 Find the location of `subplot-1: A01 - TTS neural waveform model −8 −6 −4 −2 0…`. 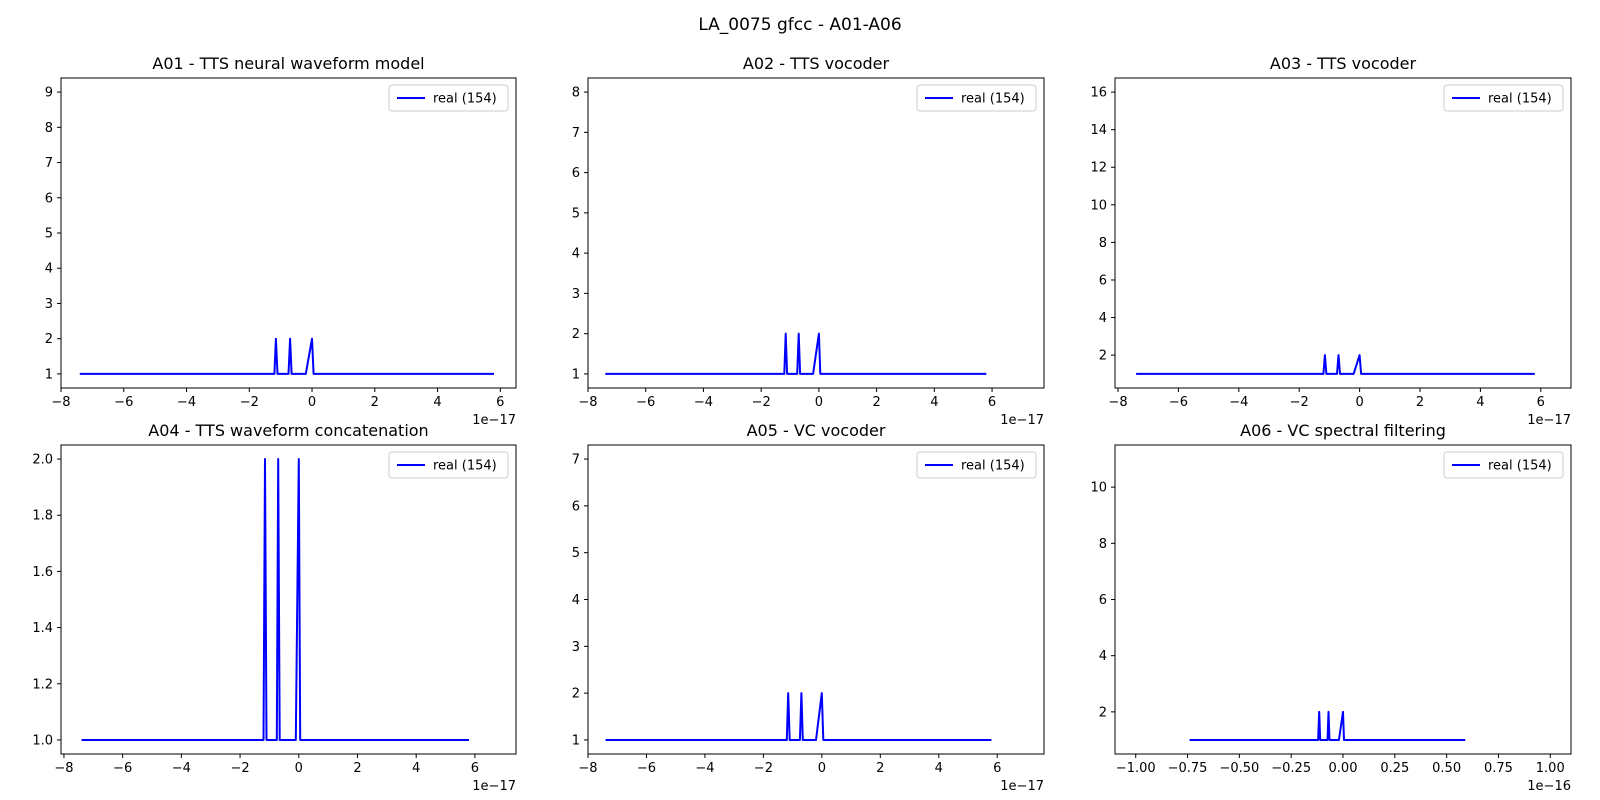

subplot-1: A01 - TTS neural waveform model −8 −6 −4 −2 0… is located at coordinates (281, 241).